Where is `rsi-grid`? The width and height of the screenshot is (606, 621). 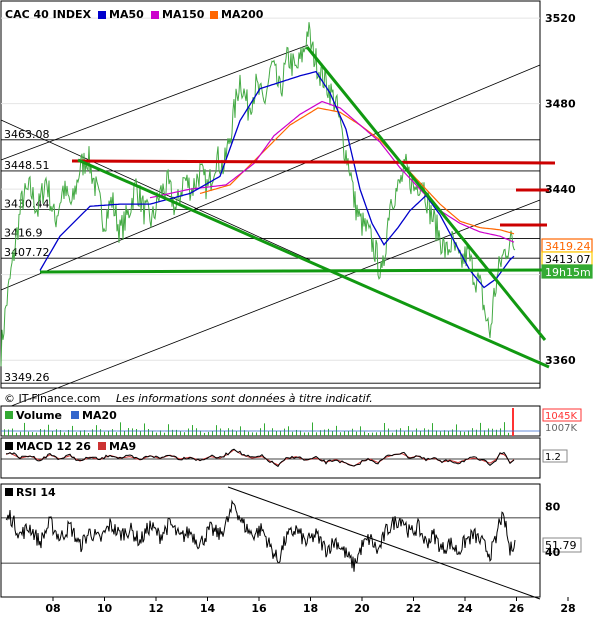 rsi-grid is located at coordinates (270, 540).